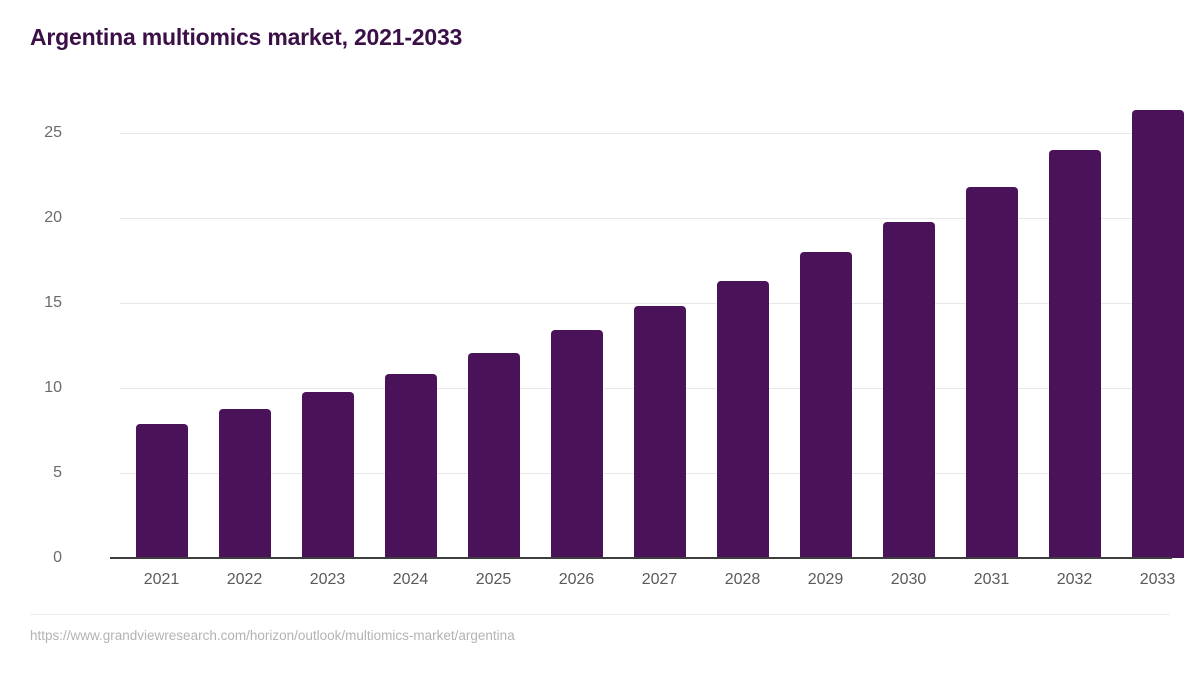 The height and width of the screenshot is (675, 1200). Describe the element at coordinates (246, 37) in the screenshot. I see `chart-title: Argentina multiomics market, 2021-2033` at that location.